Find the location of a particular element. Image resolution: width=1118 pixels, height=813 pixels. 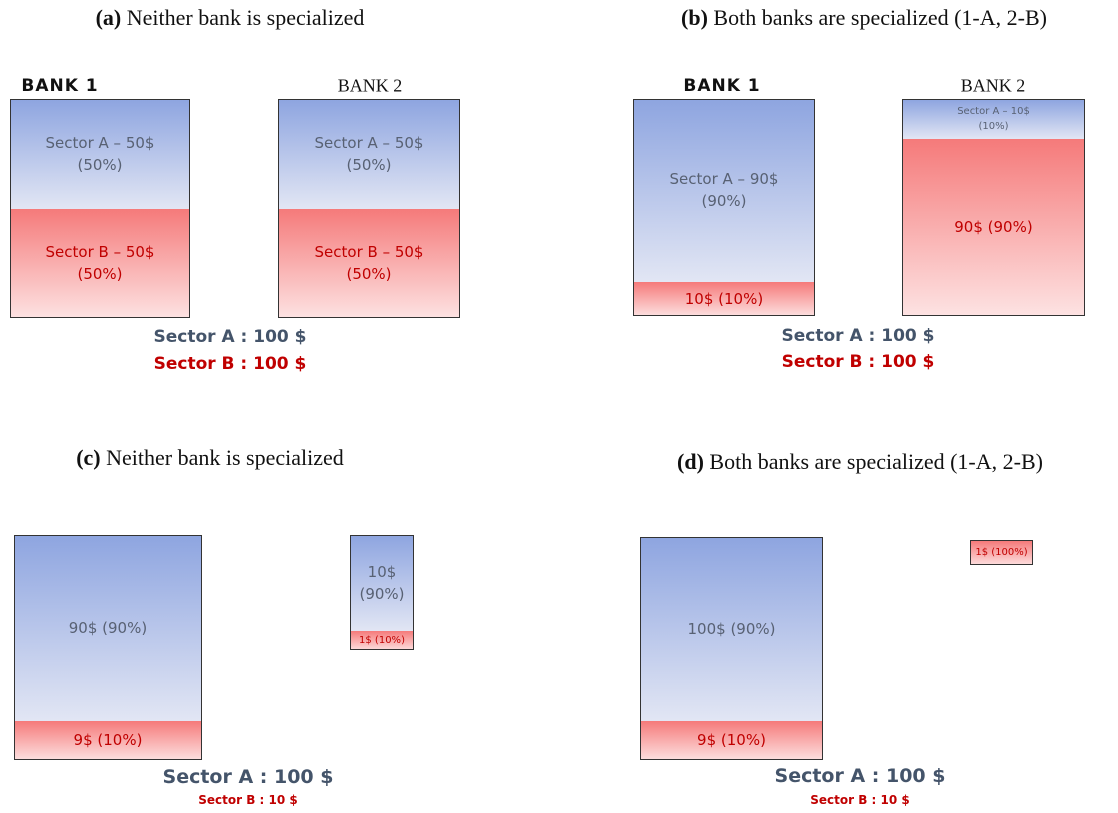

segment-text: Sector A – 10$ is located at coordinates (993, 111).